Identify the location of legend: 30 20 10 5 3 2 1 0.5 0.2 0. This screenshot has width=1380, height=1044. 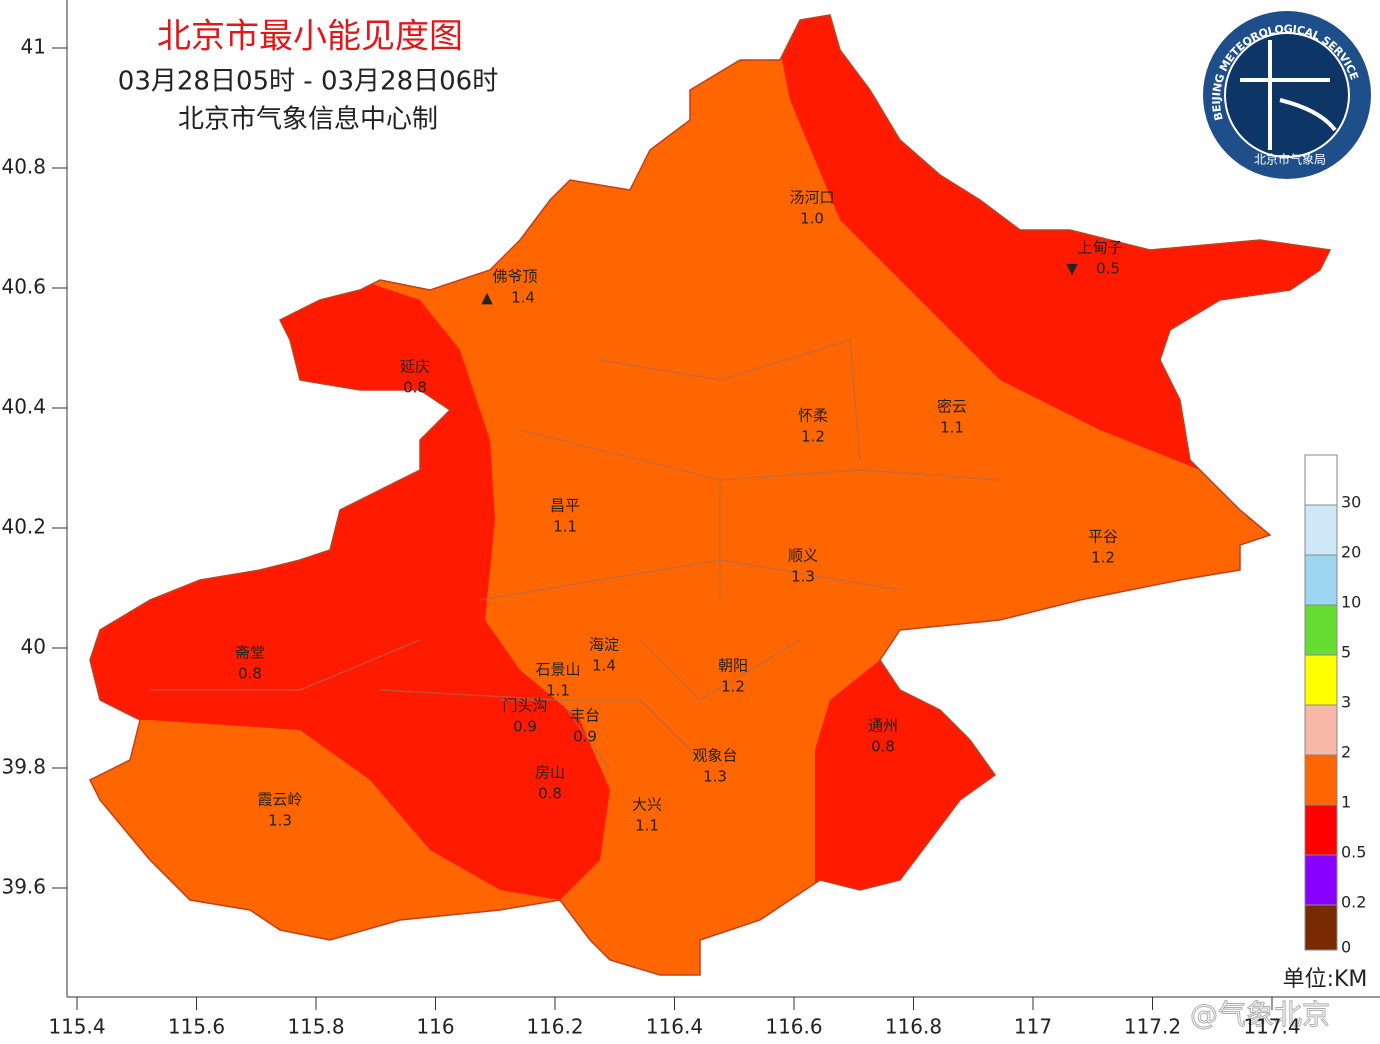
(1335, 705).